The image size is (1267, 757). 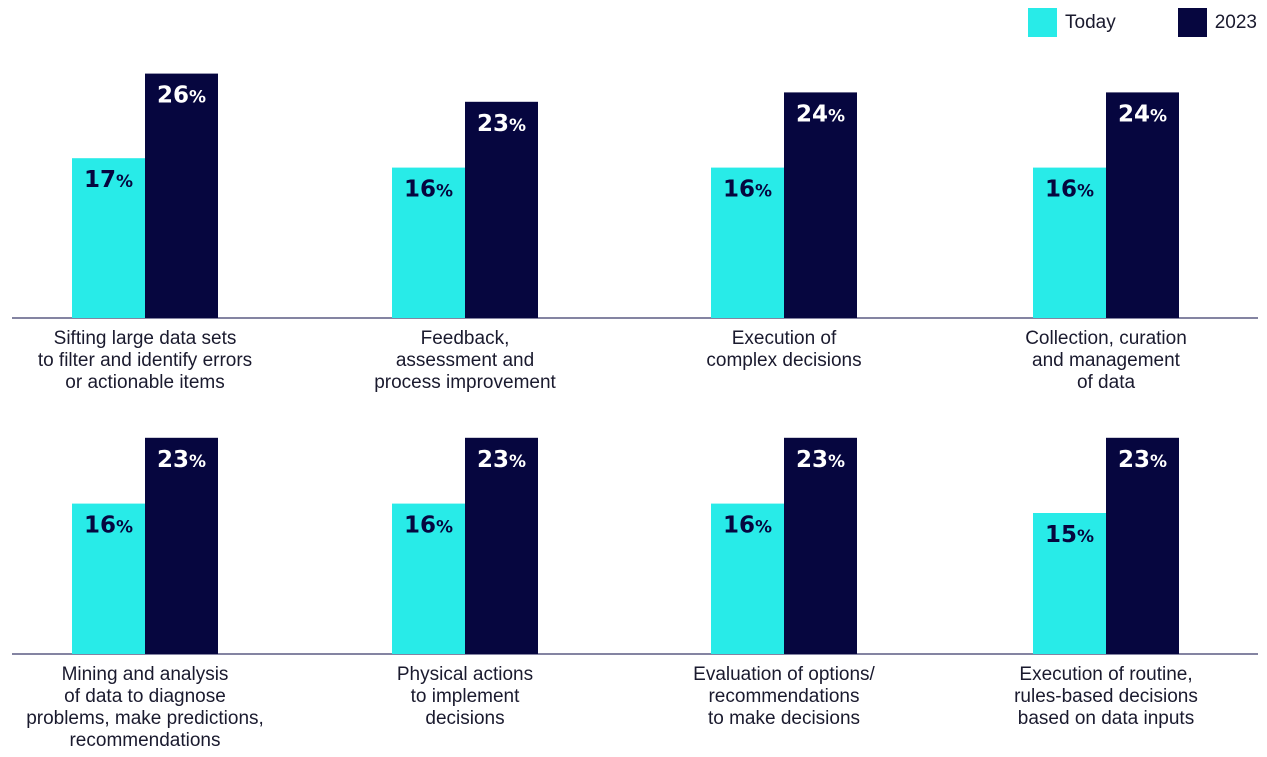 I want to click on category-label-1-line-1: Sifting large data sets, so click(x=145, y=339).